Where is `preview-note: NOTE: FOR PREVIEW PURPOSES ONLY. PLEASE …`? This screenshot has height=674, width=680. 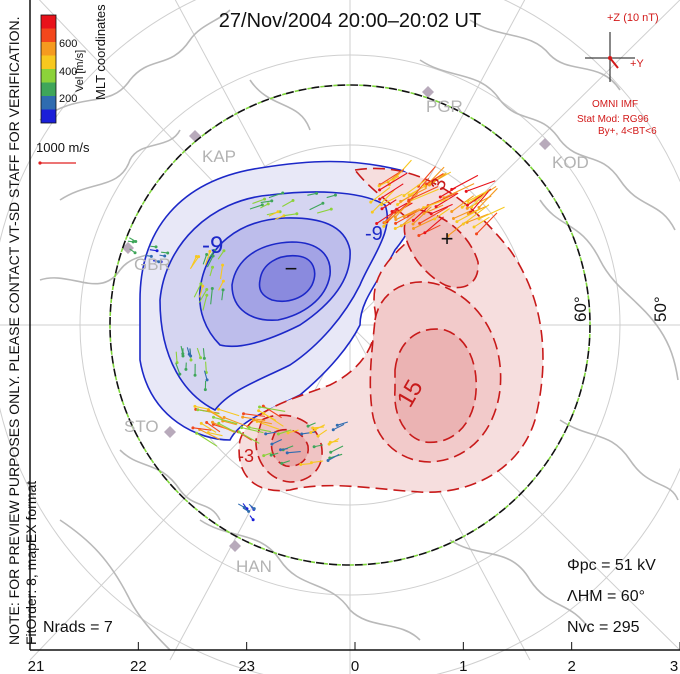
preview-note: NOTE: FOR PREVIEW PURPOSES ONLY. PLEASE … is located at coordinates (14, 330).